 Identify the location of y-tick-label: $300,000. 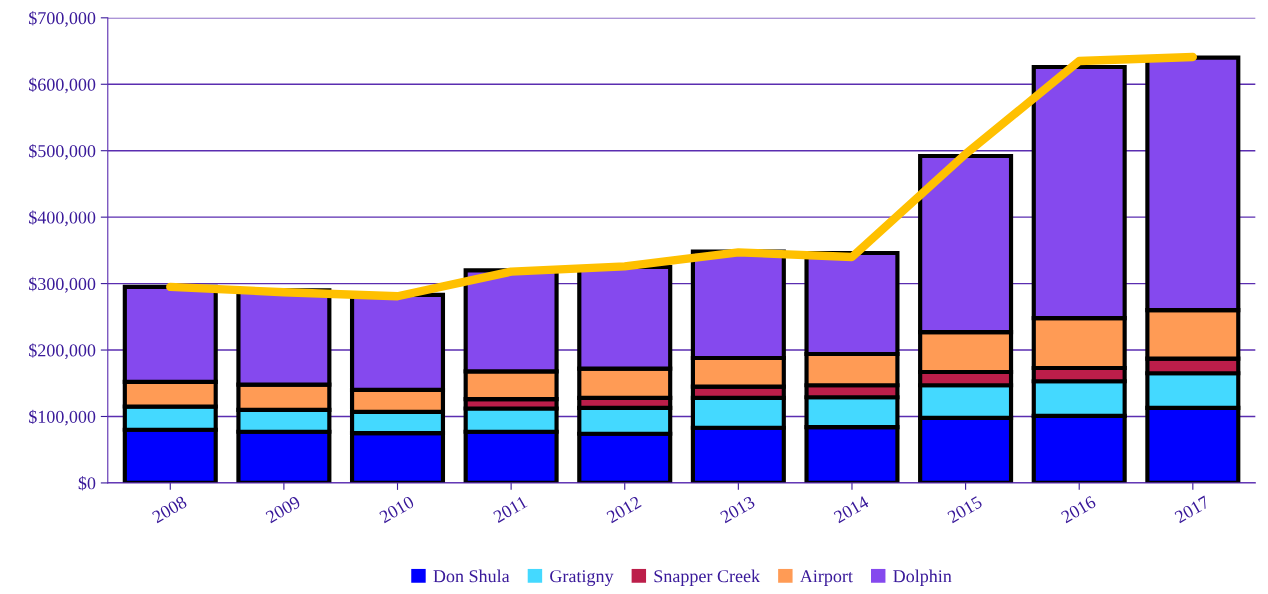
(62, 284).